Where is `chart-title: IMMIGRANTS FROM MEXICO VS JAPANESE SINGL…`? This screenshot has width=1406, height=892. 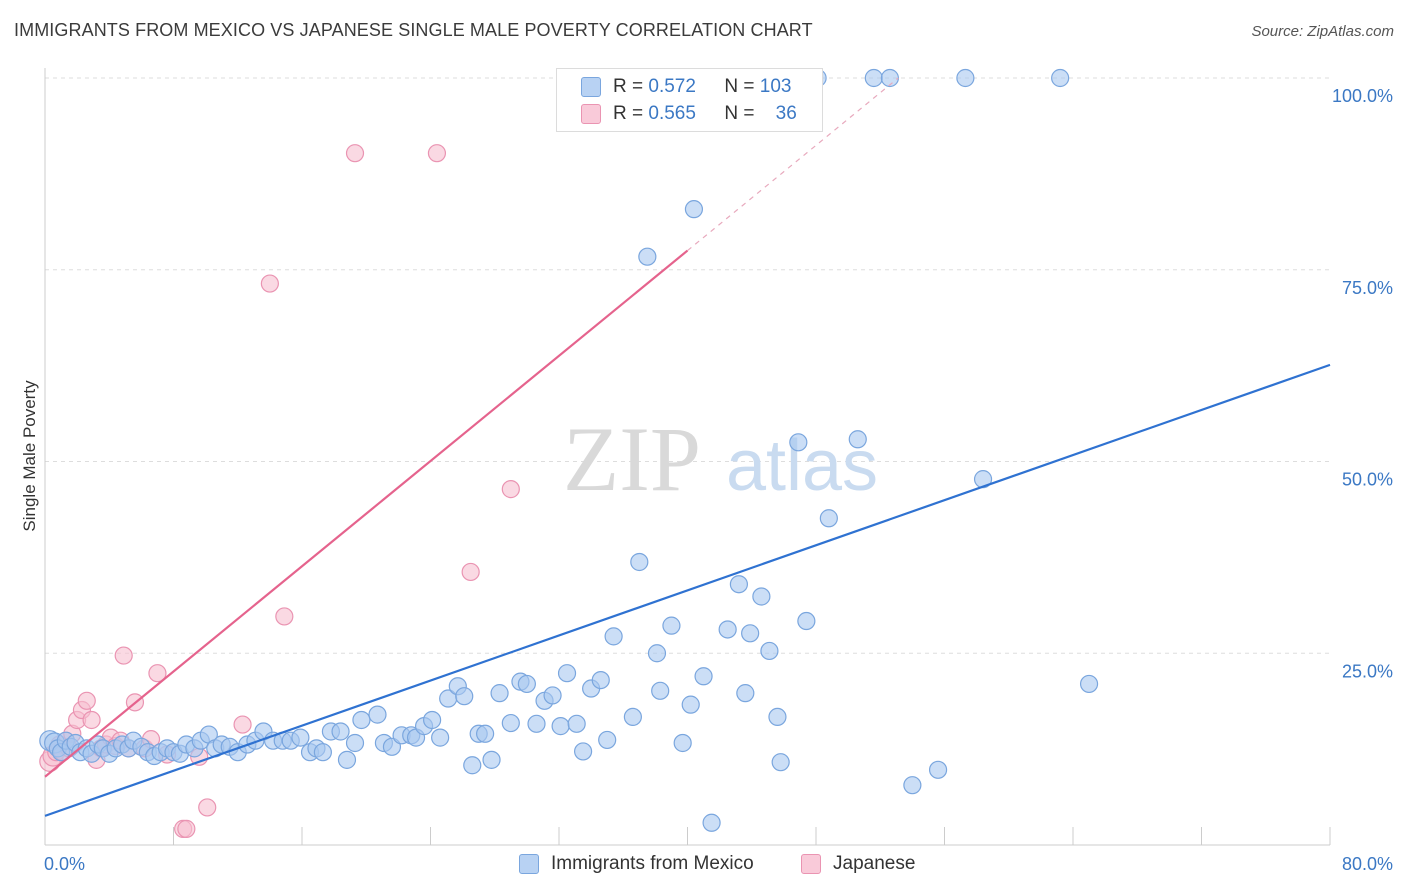 chart-title: IMMIGRANTS FROM MEXICO VS JAPANESE SINGL… is located at coordinates (413, 30).